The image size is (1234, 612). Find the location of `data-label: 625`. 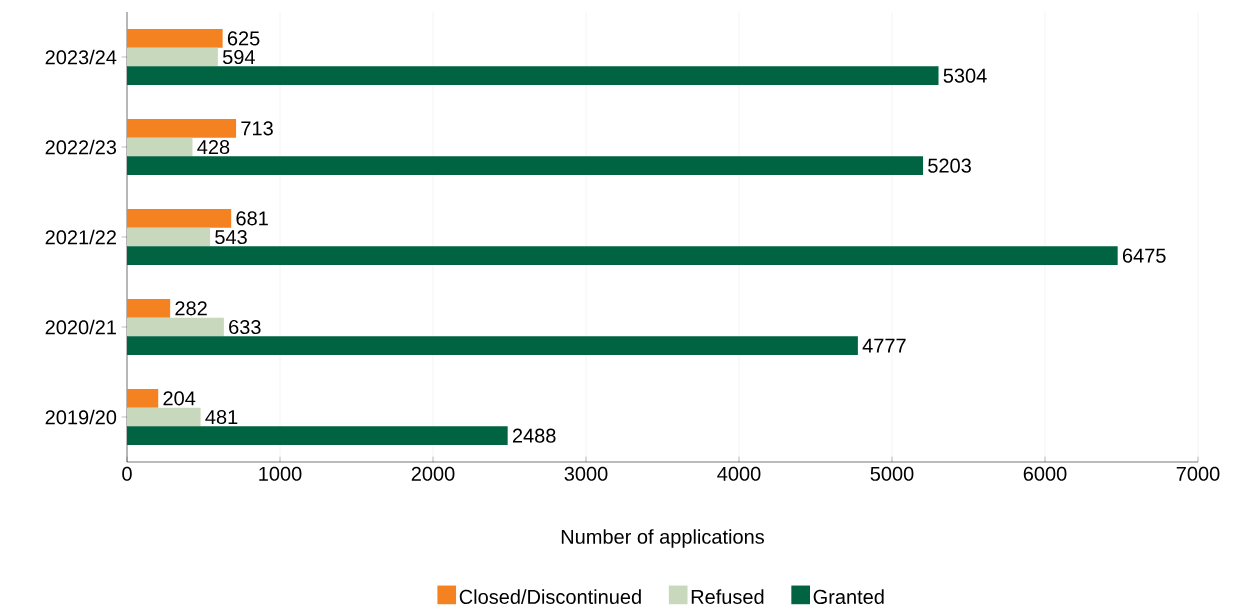

data-label: 625 is located at coordinates (243, 38).